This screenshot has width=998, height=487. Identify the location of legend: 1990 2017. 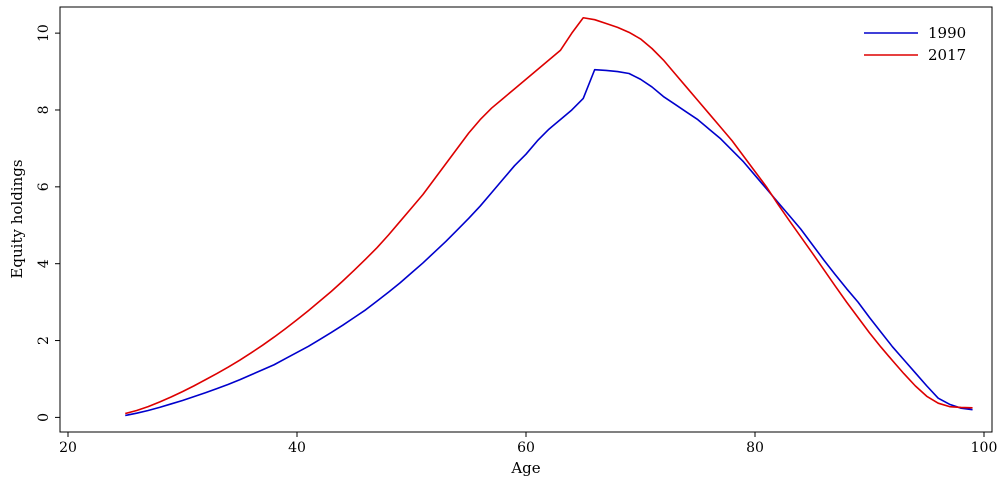
(915, 44).